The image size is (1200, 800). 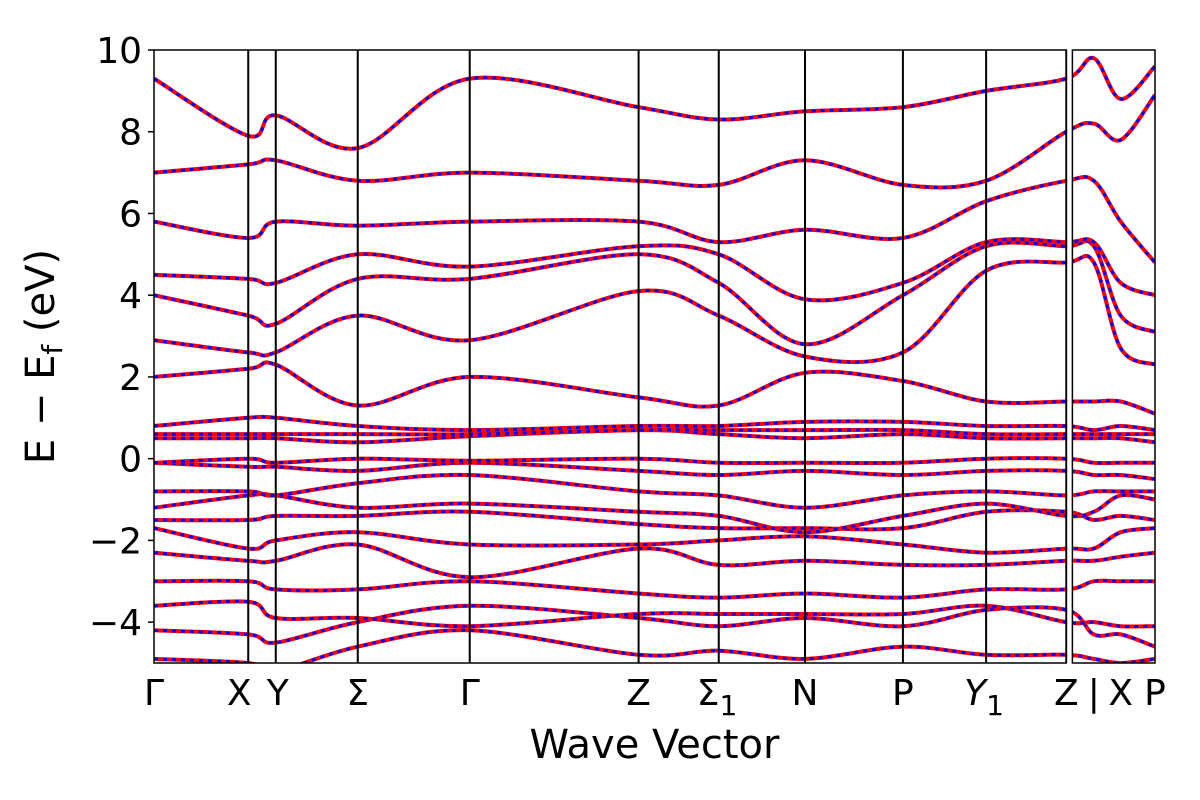 I want to click on y-tick-label: 6, so click(x=130, y=214).